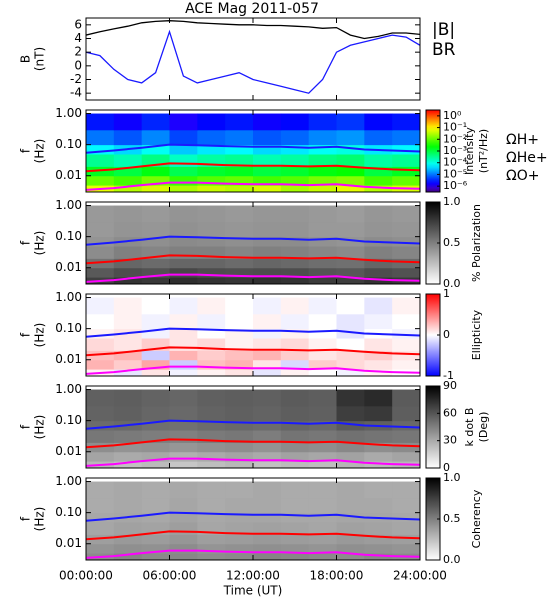 Image resolution: width=550 pixels, height=600 pixels. I want to click on colorbar-tick-label: 10⁻², so click(455, 138).